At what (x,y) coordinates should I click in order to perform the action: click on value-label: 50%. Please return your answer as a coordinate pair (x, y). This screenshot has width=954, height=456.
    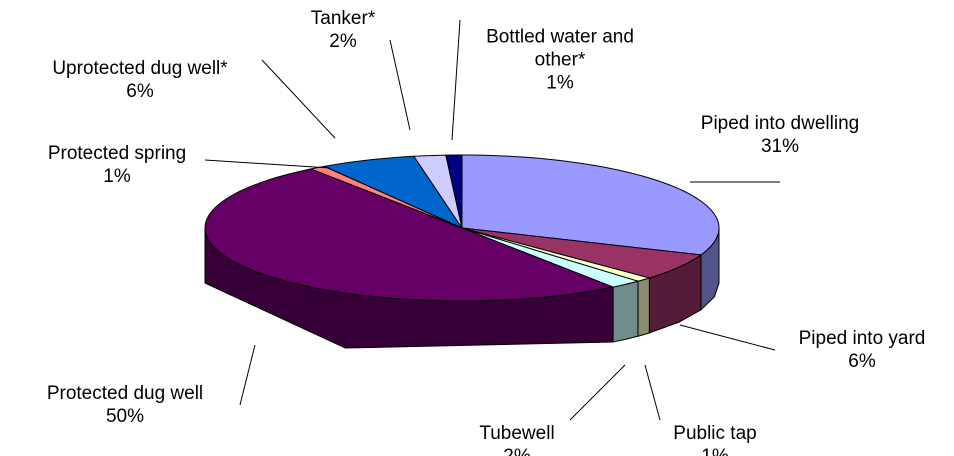
    Looking at the image, I should click on (125, 416).